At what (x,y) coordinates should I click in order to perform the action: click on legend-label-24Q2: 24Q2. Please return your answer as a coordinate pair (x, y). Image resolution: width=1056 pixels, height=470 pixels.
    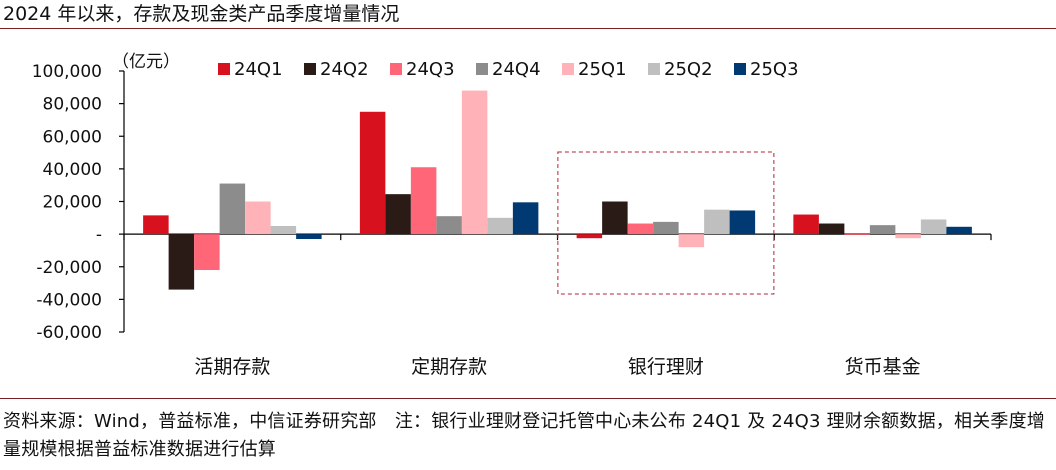
    Looking at the image, I should click on (344, 69).